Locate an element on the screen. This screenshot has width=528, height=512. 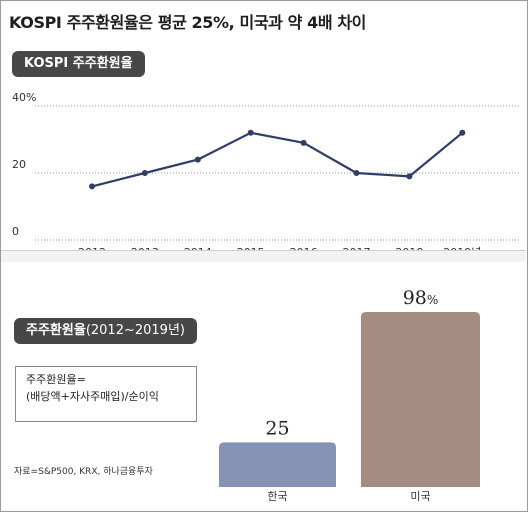
bar-value-label: 25 is located at coordinates (277, 428).